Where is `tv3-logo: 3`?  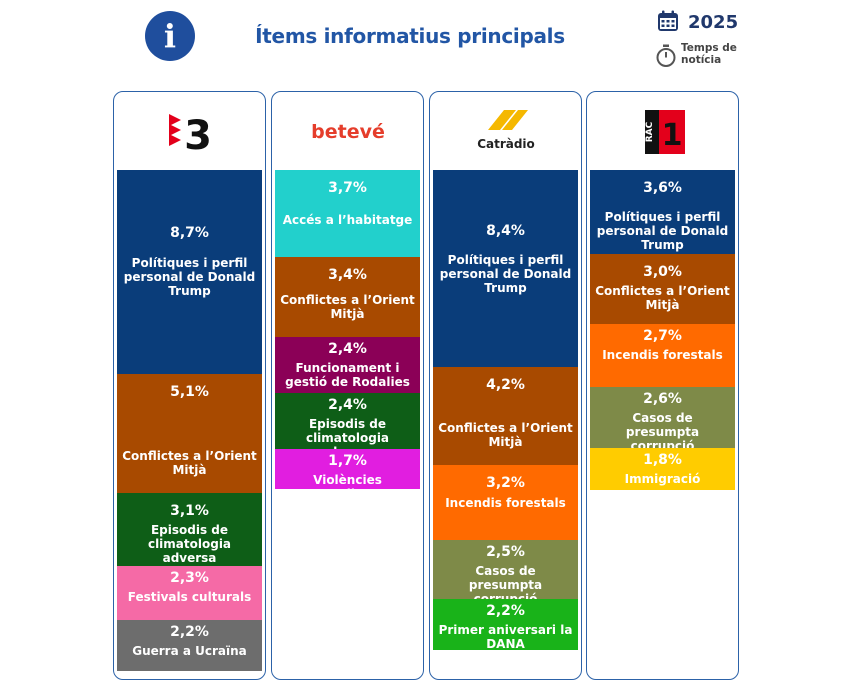
tv3-logo: 3 is located at coordinates (189, 131).